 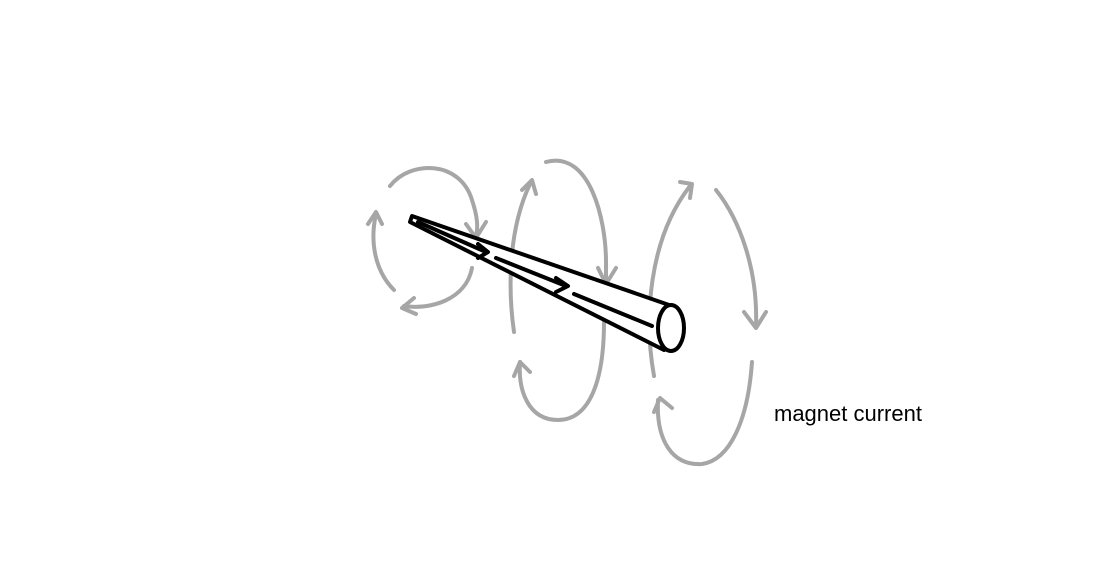 I want to click on diagram-label: magnet current, so click(x=848, y=413).